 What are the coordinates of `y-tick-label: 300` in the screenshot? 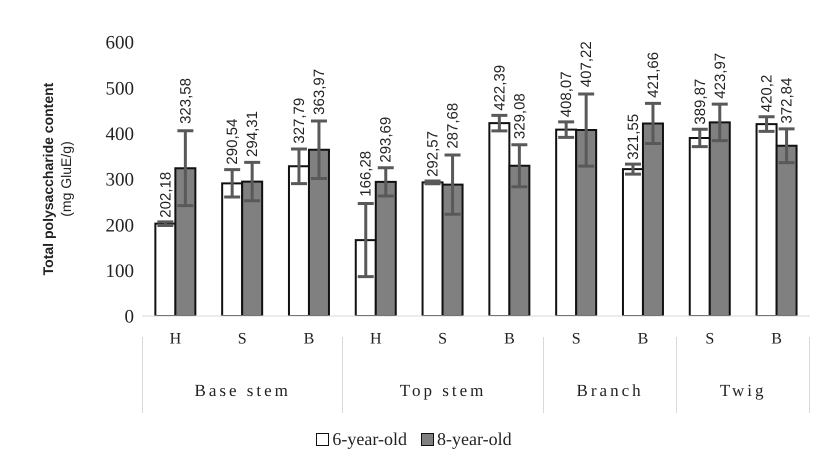 It's located at (120, 180).